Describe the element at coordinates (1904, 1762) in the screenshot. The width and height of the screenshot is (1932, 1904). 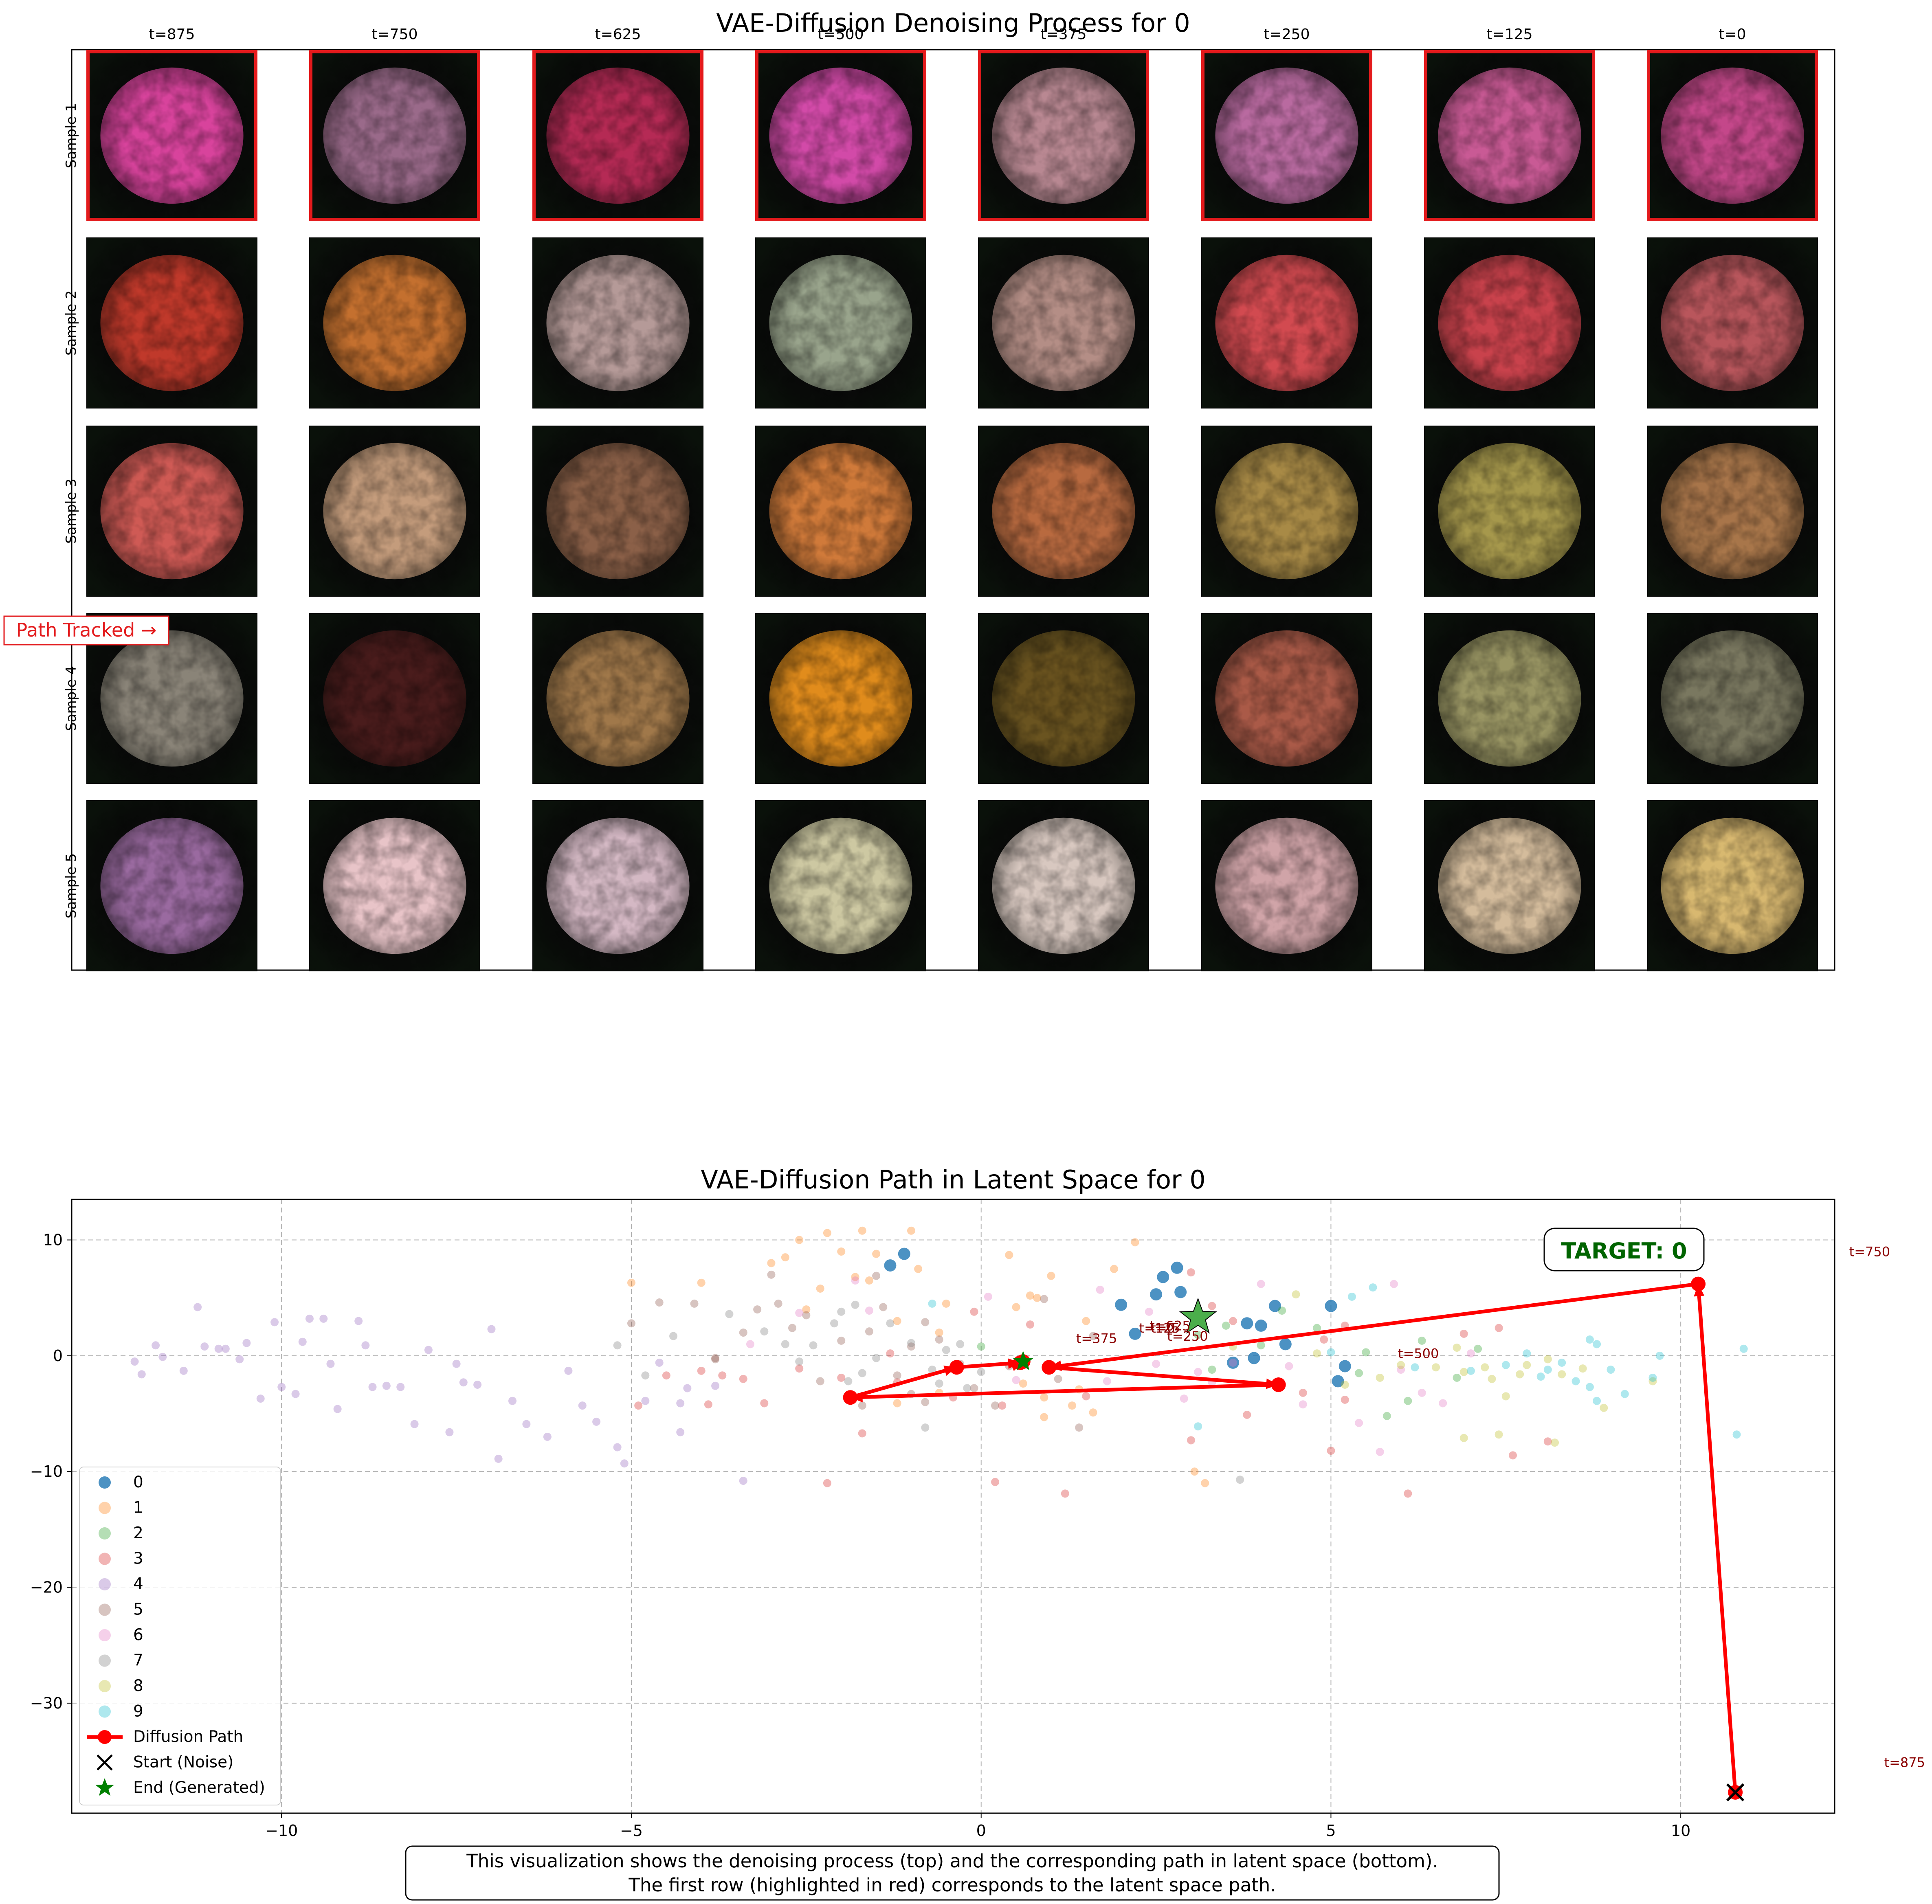
I see `step-annotation: t=875` at that location.